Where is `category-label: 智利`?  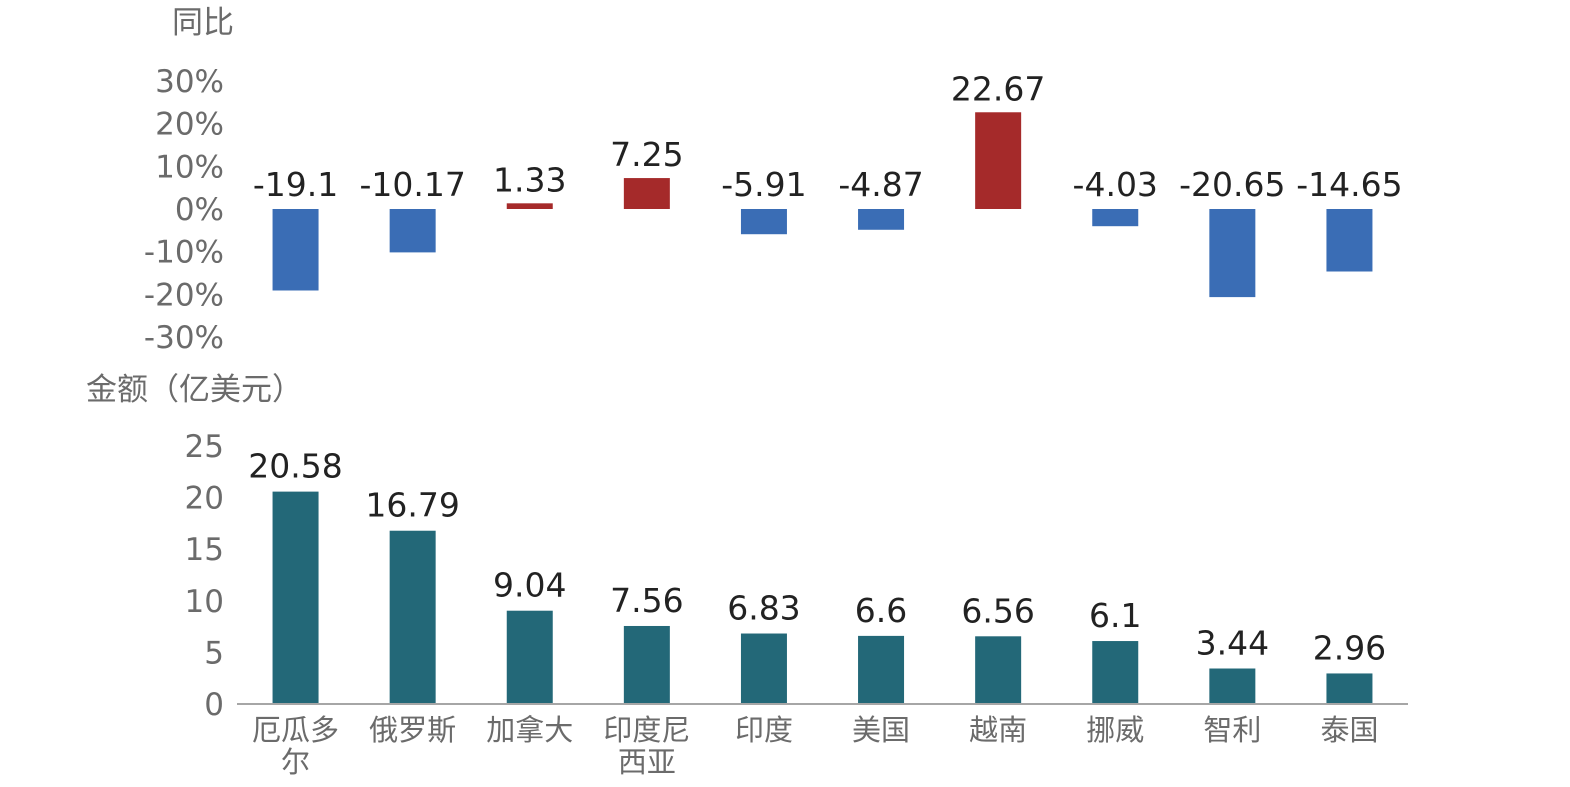
category-label: 智利 is located at coordinates (1232, 730).